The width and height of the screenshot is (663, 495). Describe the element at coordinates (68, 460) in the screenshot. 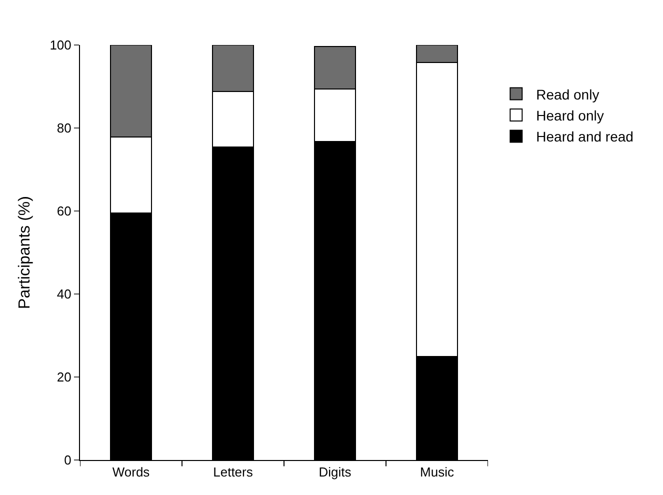

I see `y-tick-label: 0` at that location.